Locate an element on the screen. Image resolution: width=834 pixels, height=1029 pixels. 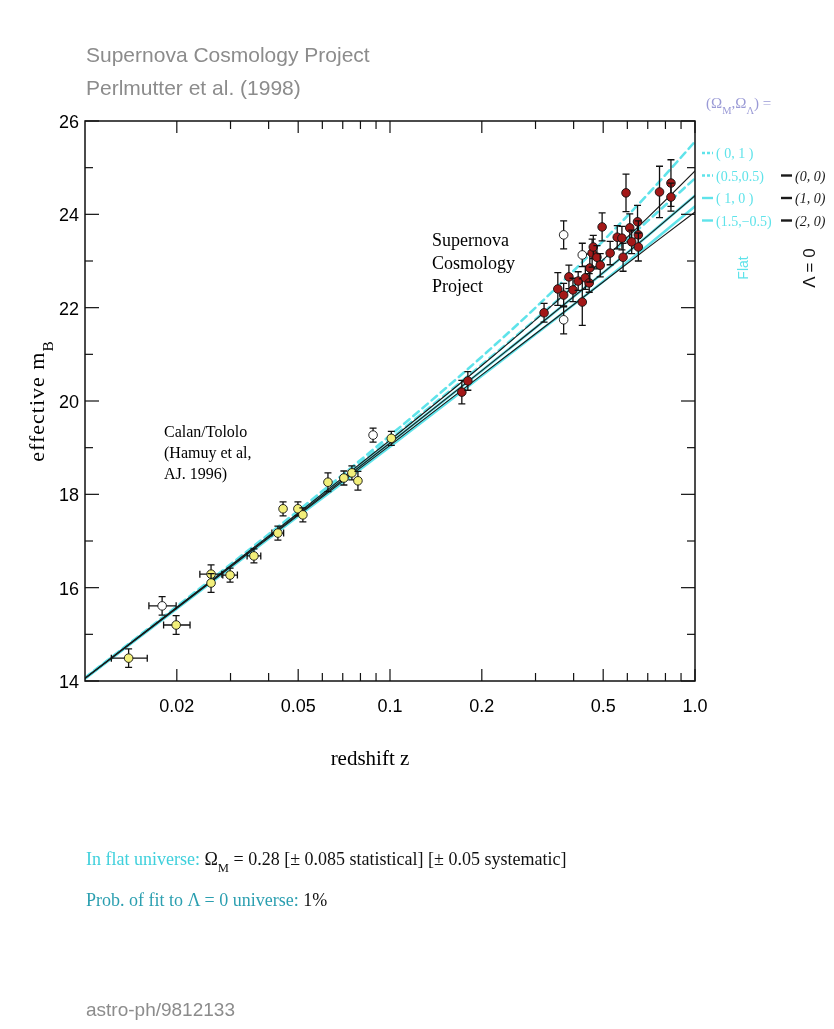
legend-title: (Ω$_{M}$,Ω$_{Λ}$) = is located at coordinates (739, 105).